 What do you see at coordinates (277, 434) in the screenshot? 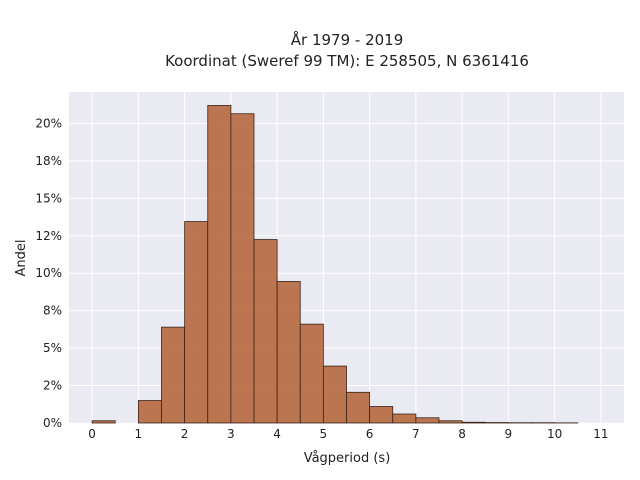
I see `x-tick-label-4: 4` at bounding box center [277, 434].